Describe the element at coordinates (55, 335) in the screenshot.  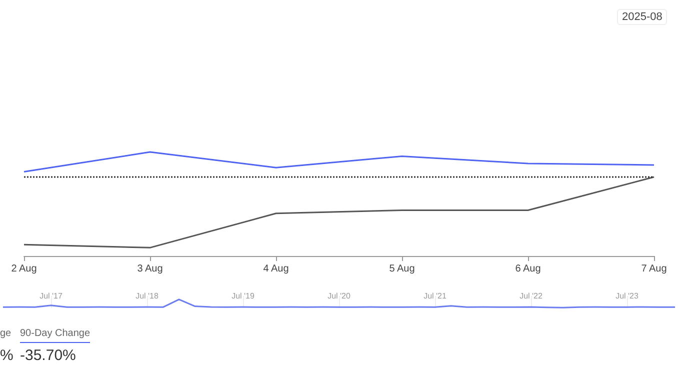
I see `text: 90-Day Change` at that location.